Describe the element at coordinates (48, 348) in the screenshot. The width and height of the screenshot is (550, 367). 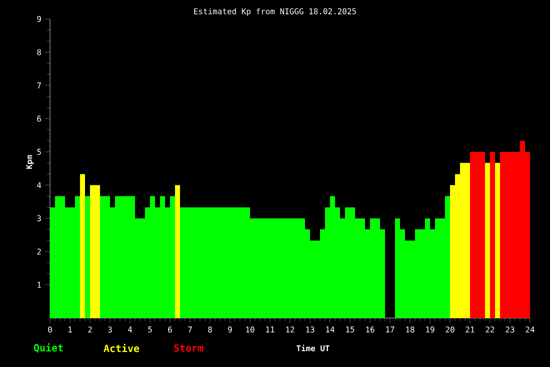
I see `text: Quiet` at that location.